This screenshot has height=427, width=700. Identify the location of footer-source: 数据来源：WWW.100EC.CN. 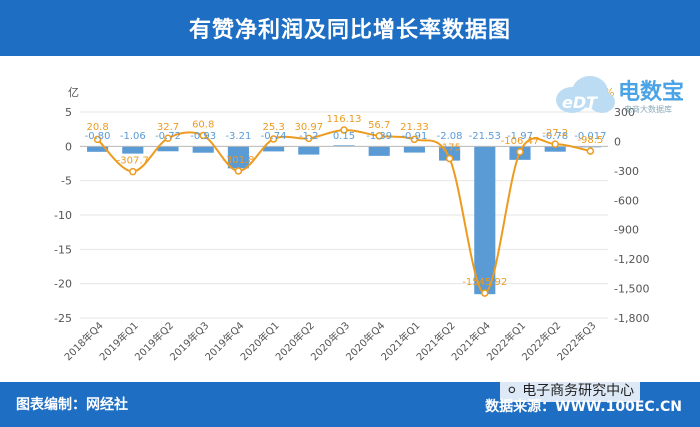
(583, 407).